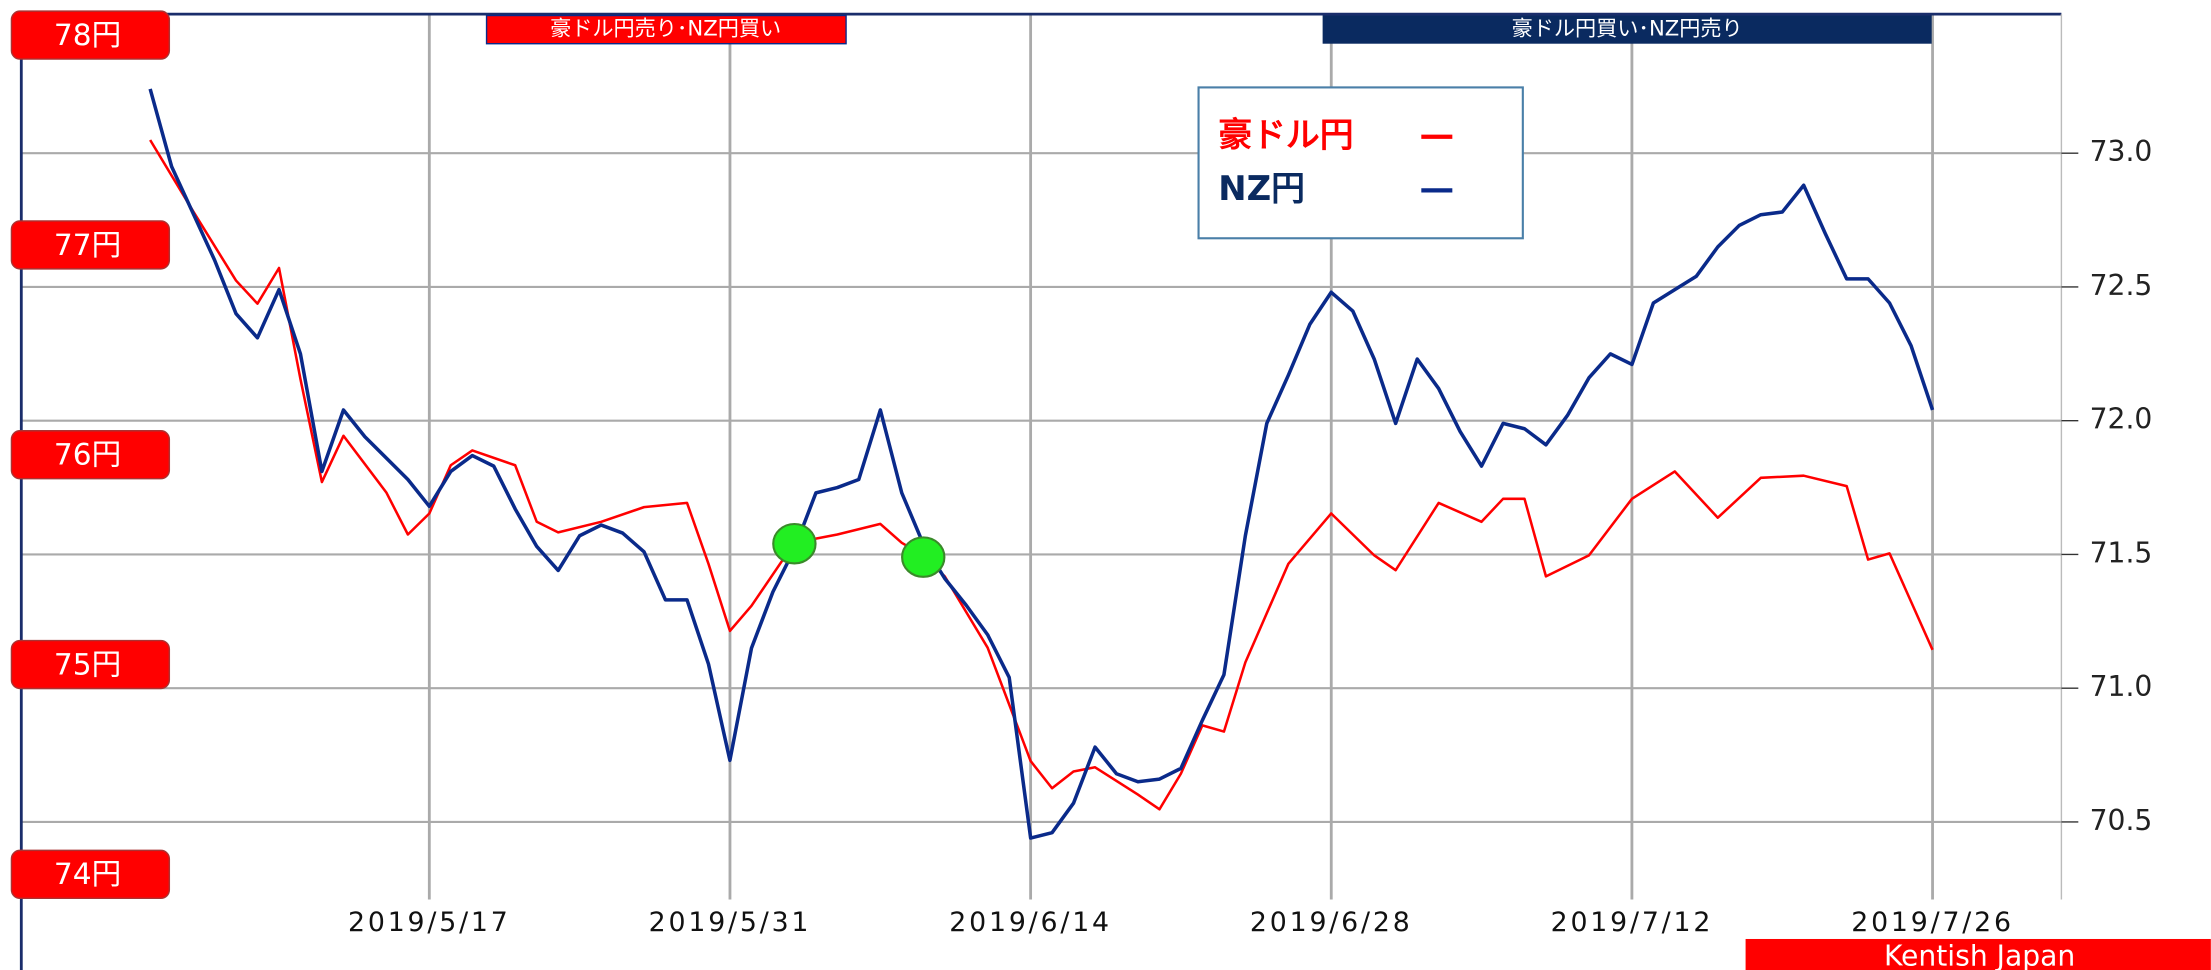 The height and width of the screenshot is (970, 2211). What do you see at coordinates (2121, 820) in the screenshot?
I see `y2-tick-label: 70.5` at bounding box center [2121, 820].